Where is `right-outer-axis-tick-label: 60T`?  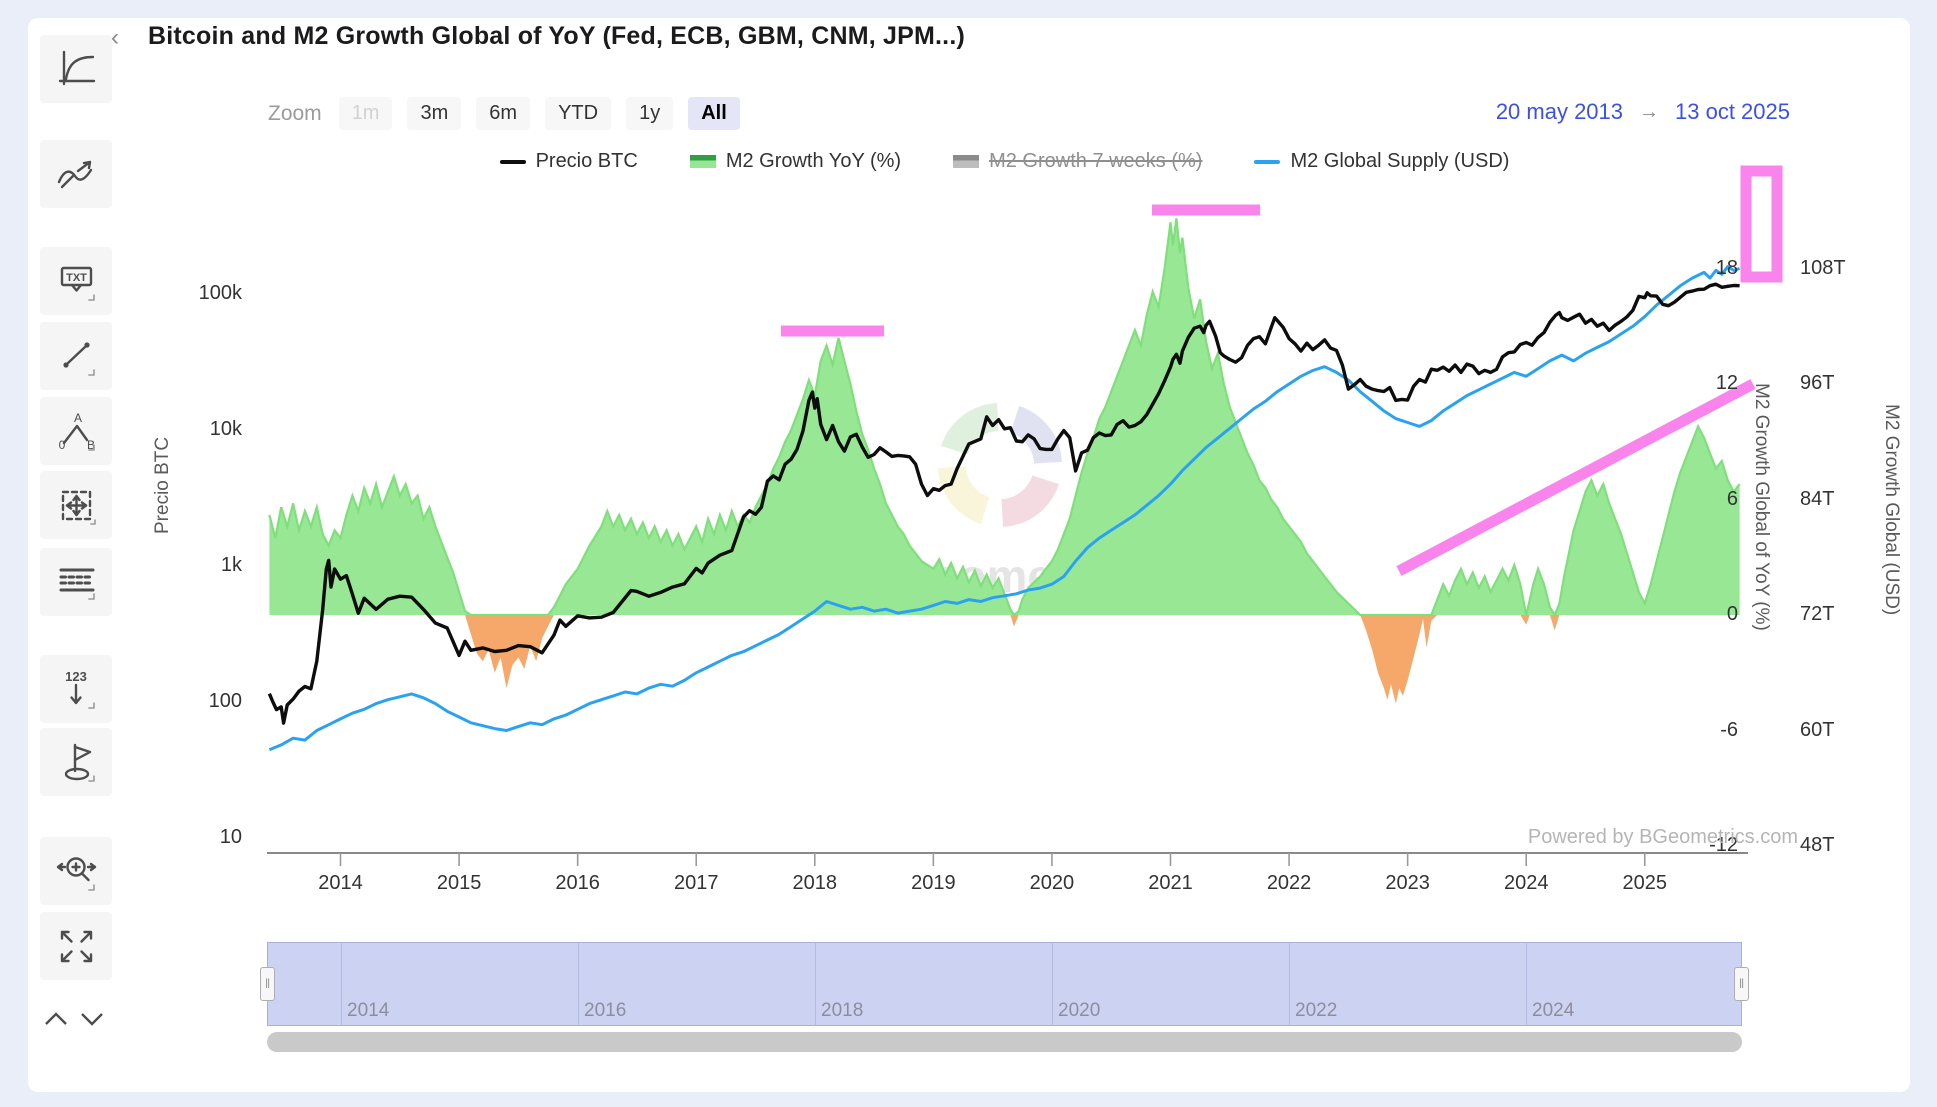
right-outer-axis-tick-label: 60T is located at coordinates (1817, 729).